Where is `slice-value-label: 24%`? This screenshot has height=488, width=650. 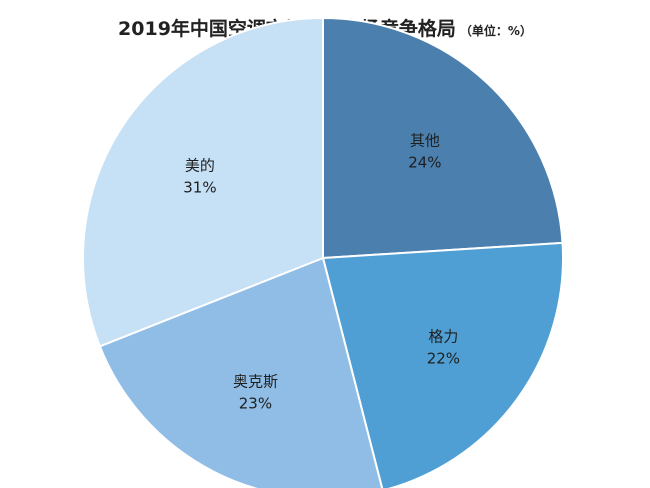 slice-value-label: 24% is located at coordinates (424, 163).